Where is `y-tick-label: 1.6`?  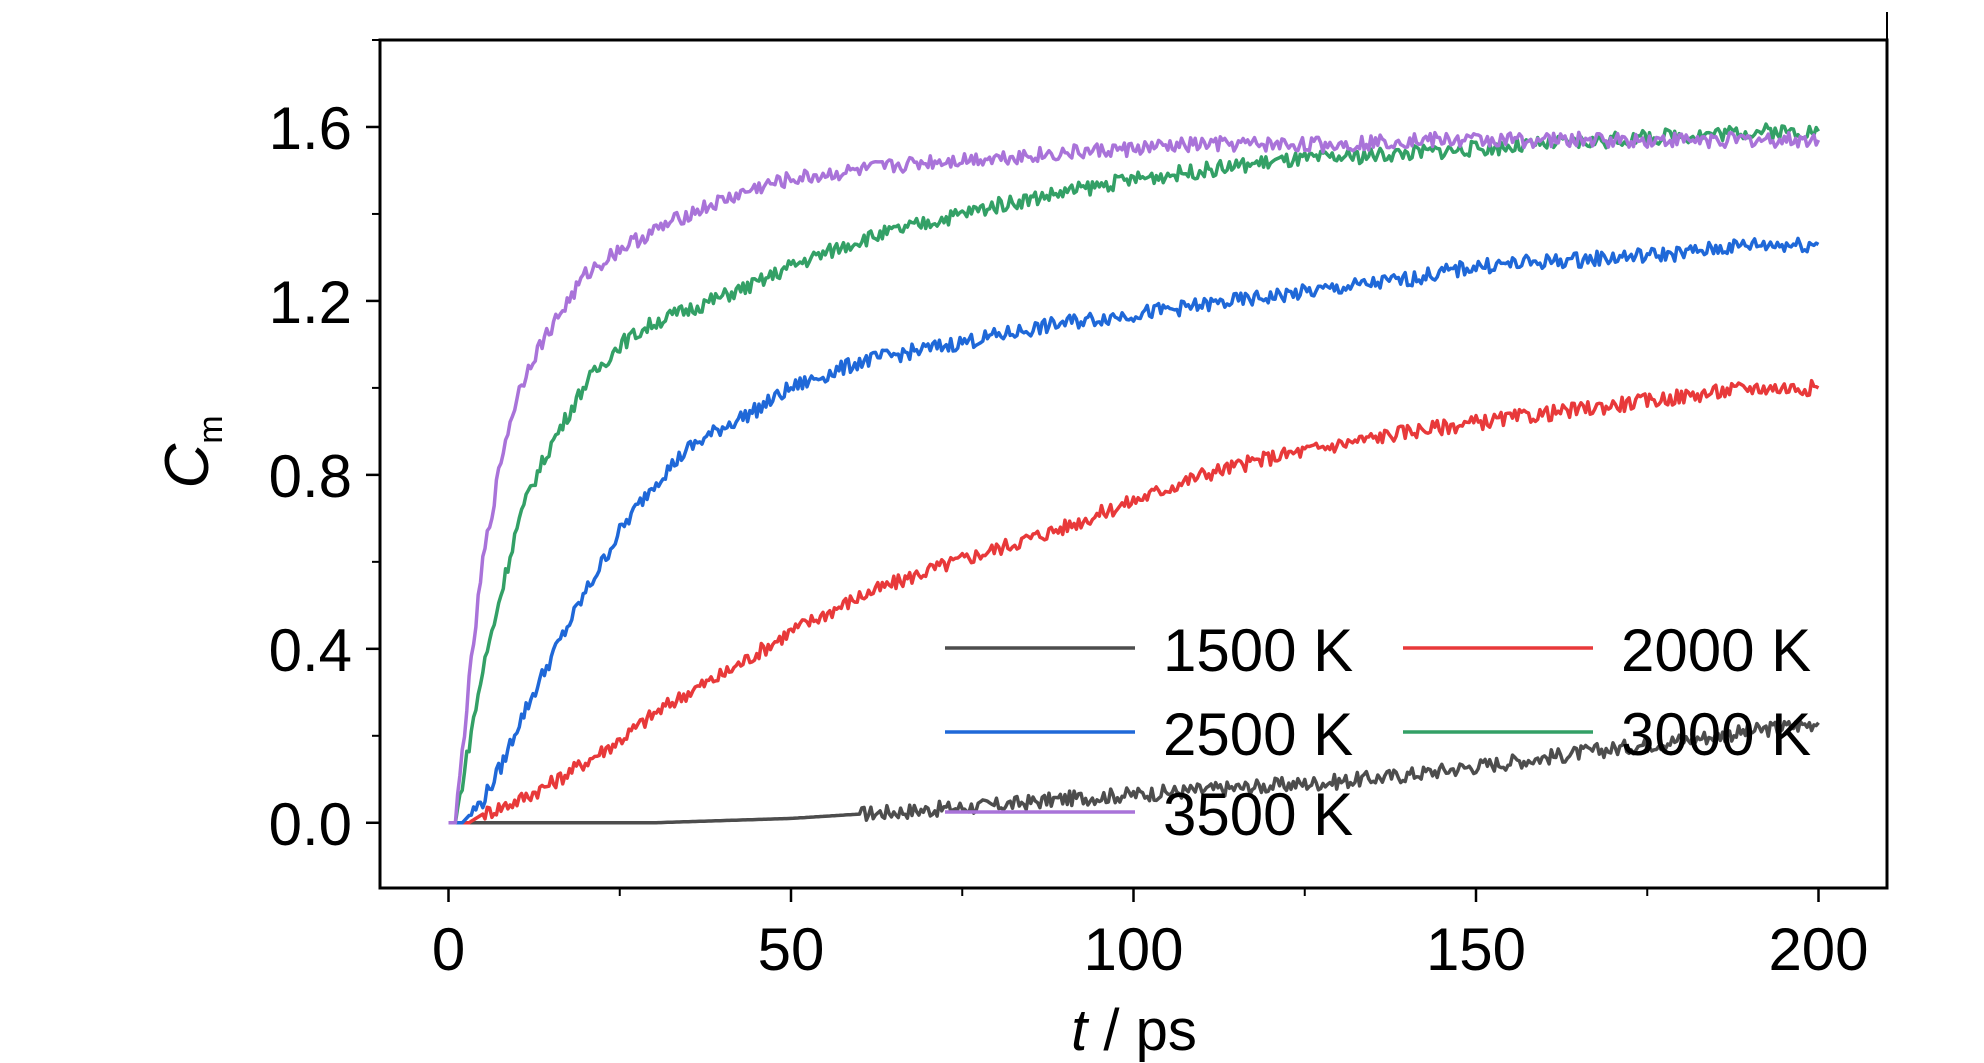
y-tick-label: 1.6 is located at coordinates (310, 128).